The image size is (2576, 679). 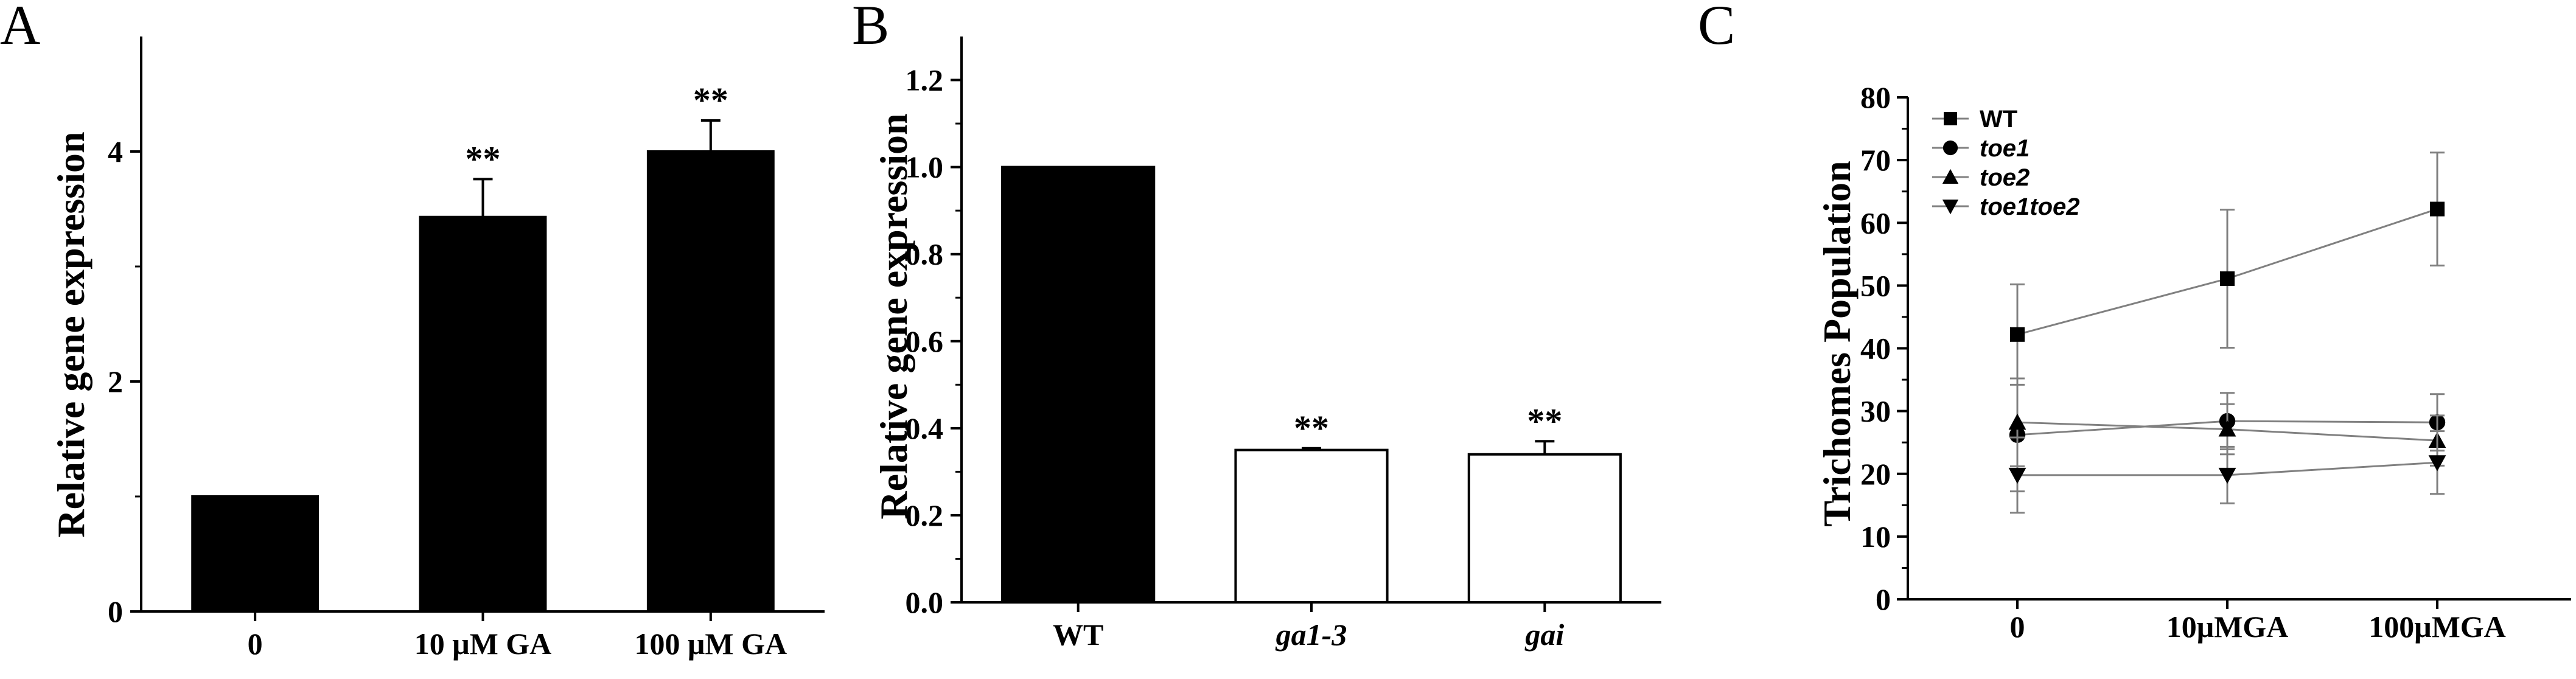 What do you see at coordinates (1998, 120) in the screenshot?
I see `legend-label: WT` at bounding box center [1998, 120].